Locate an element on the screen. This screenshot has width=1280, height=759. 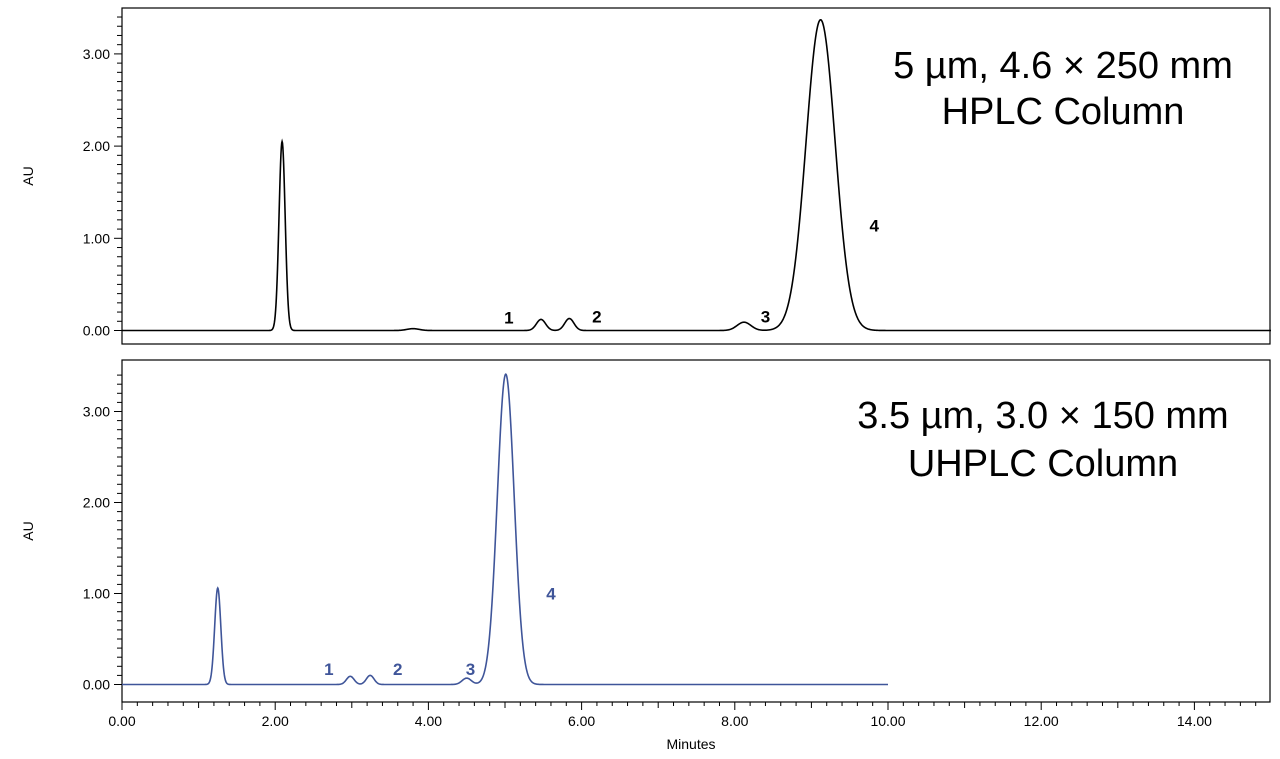
x-tick-label: 0.00 is located at coordinates (121, 721).